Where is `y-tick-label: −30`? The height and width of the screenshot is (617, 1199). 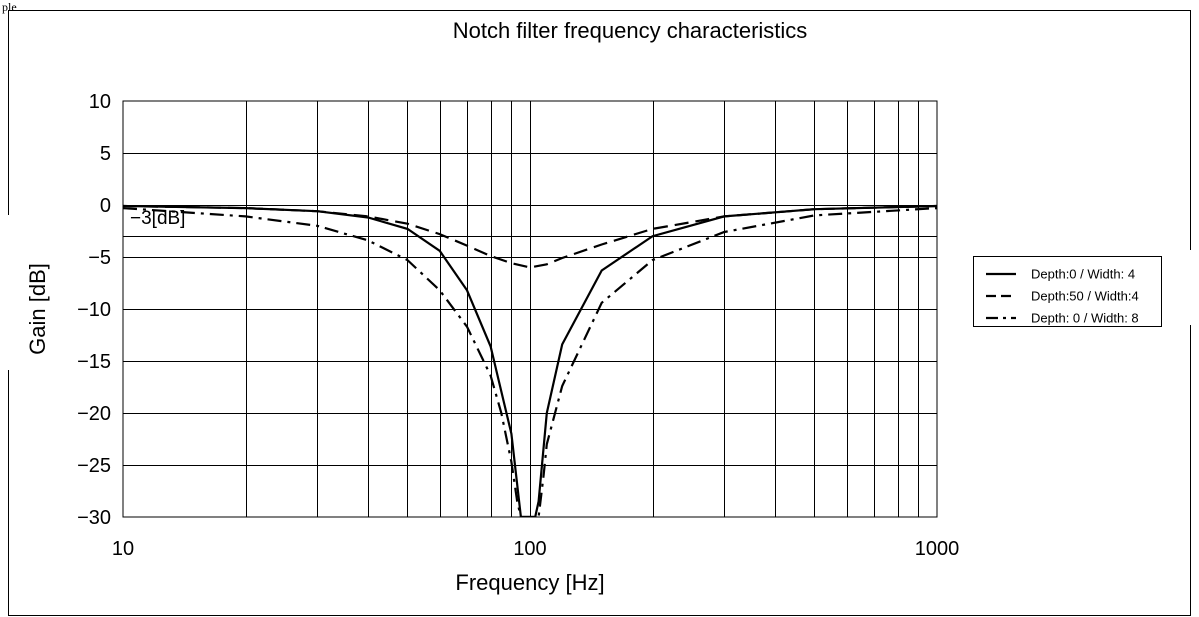
y-tick-label: −30 is located at coordinates (94, 518).